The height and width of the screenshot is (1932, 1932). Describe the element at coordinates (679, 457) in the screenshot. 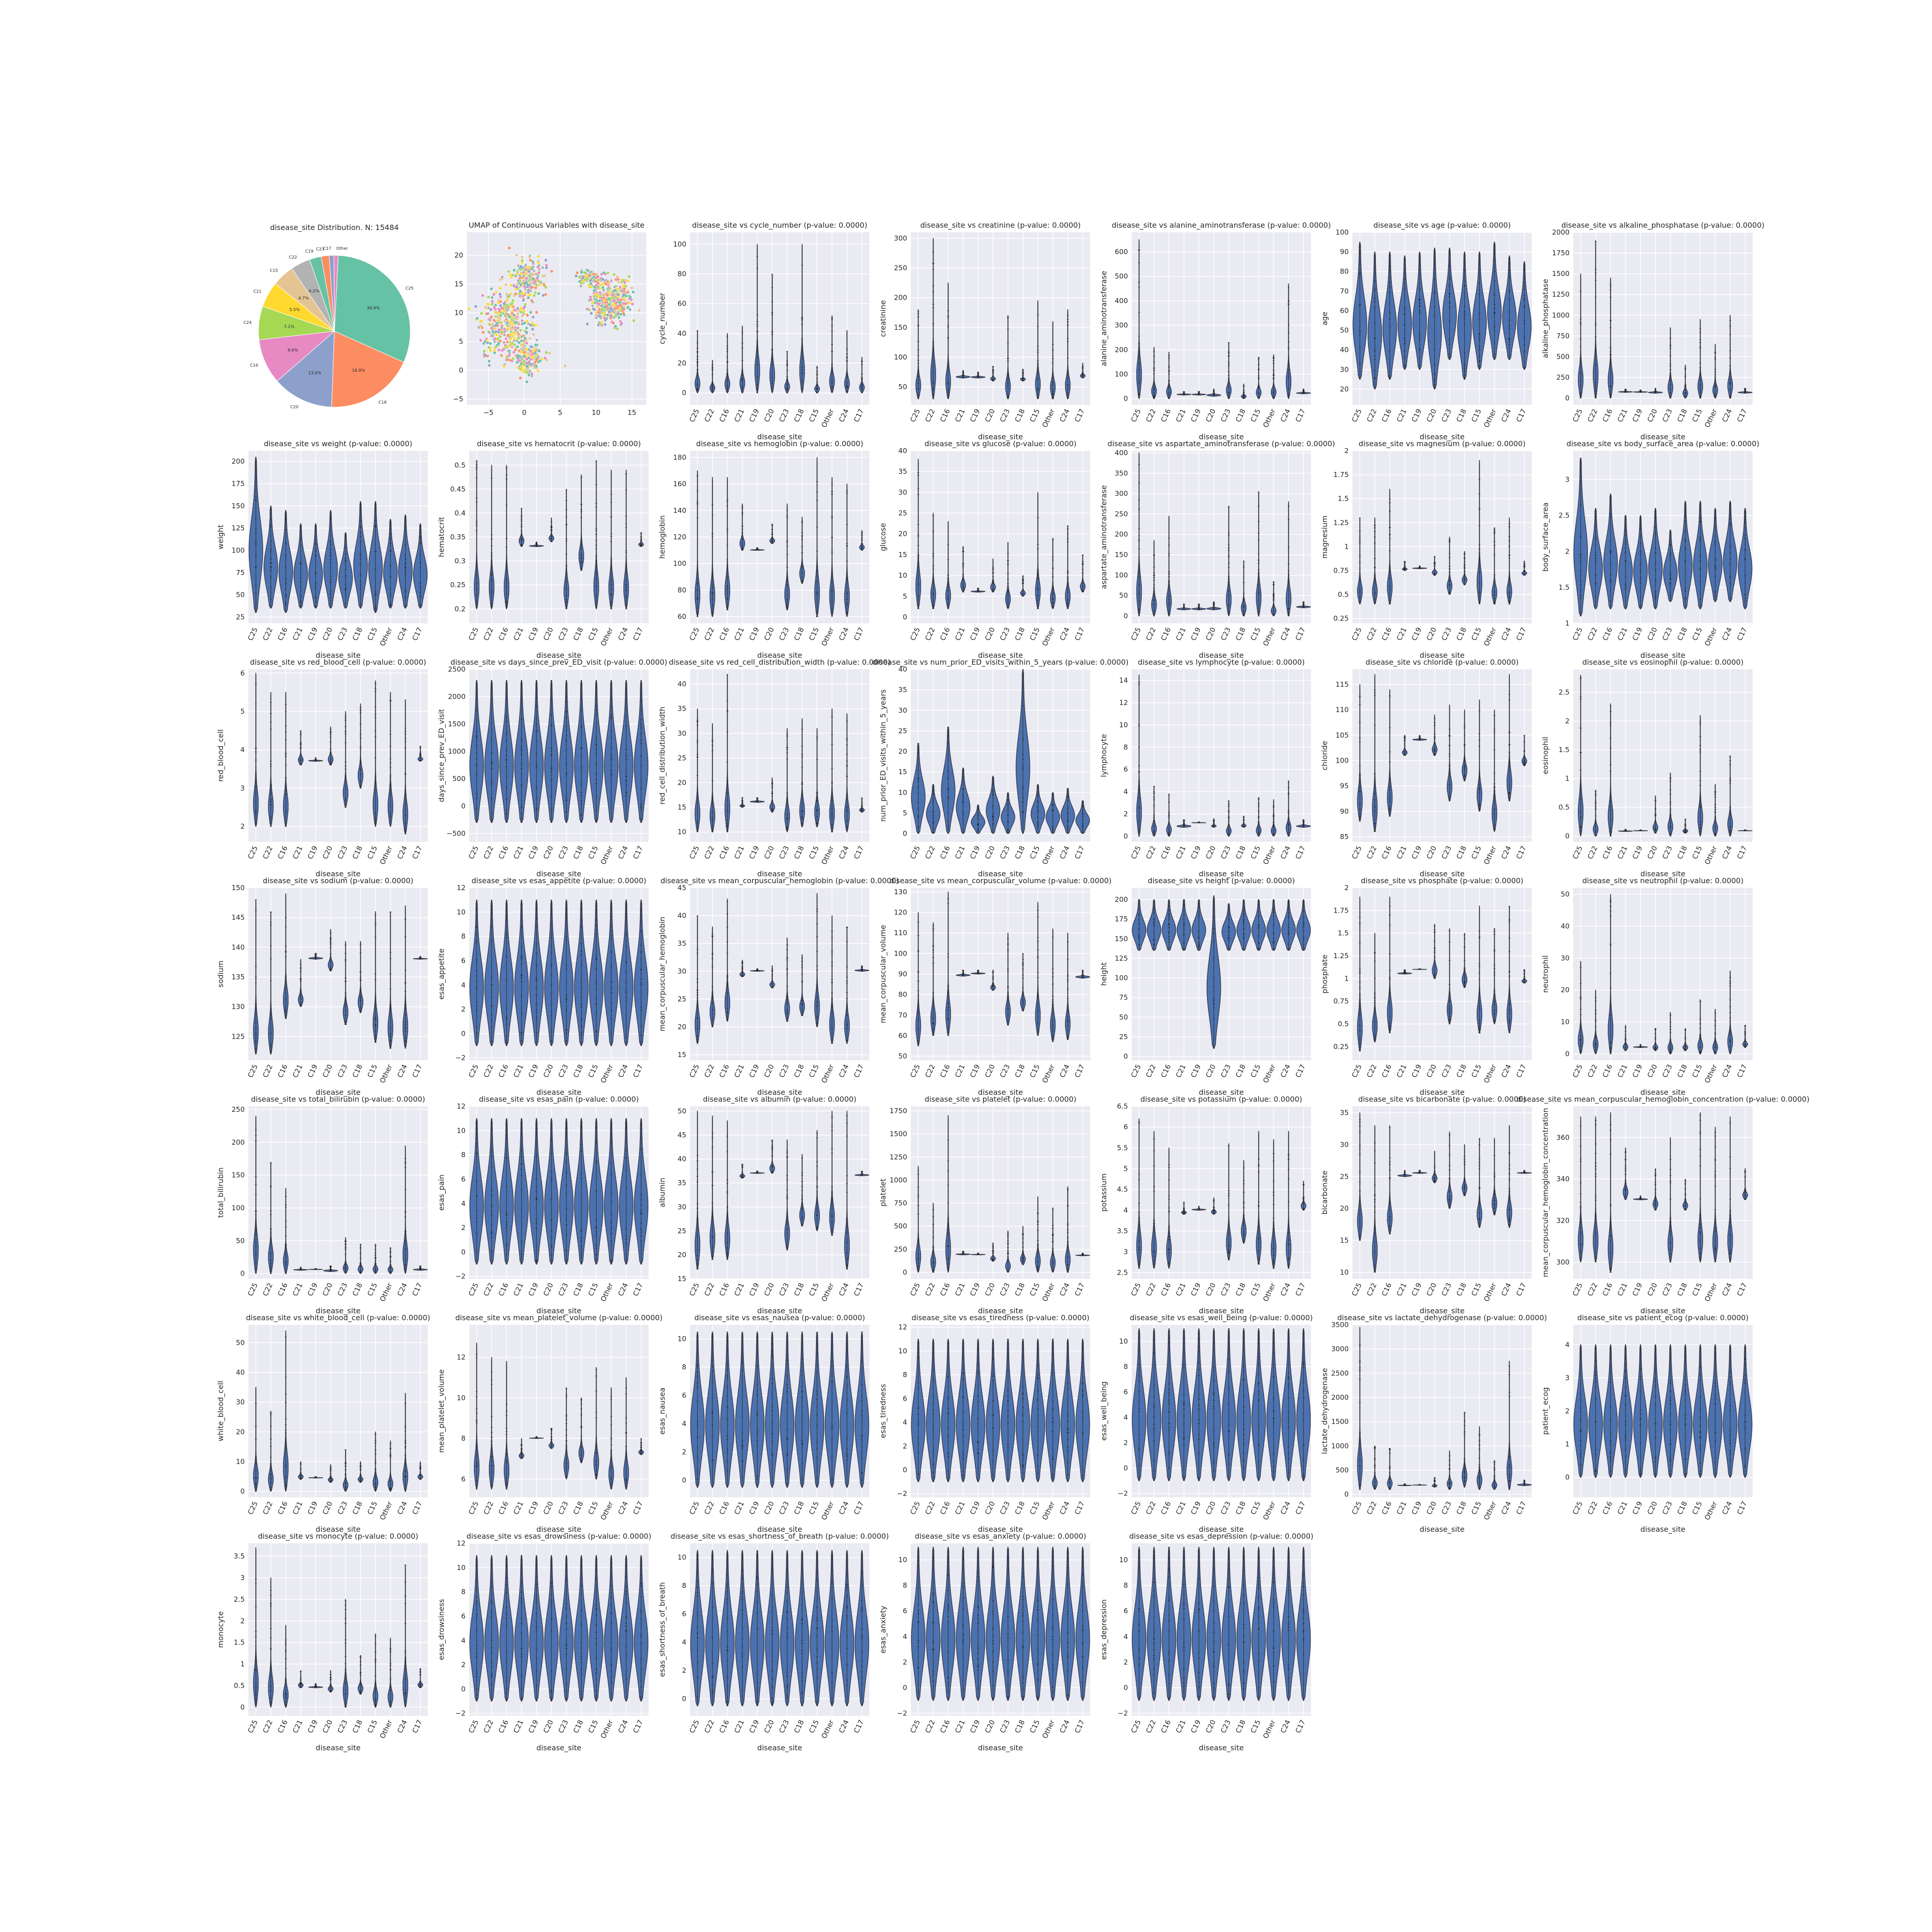

I see `y-tick-label: 180` at that location.